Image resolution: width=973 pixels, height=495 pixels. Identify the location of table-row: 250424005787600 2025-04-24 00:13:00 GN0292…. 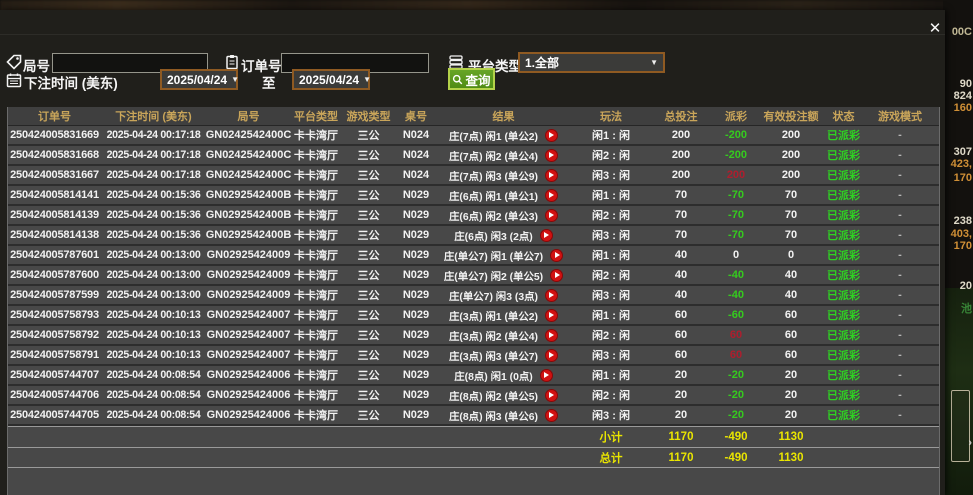
(473, 276).